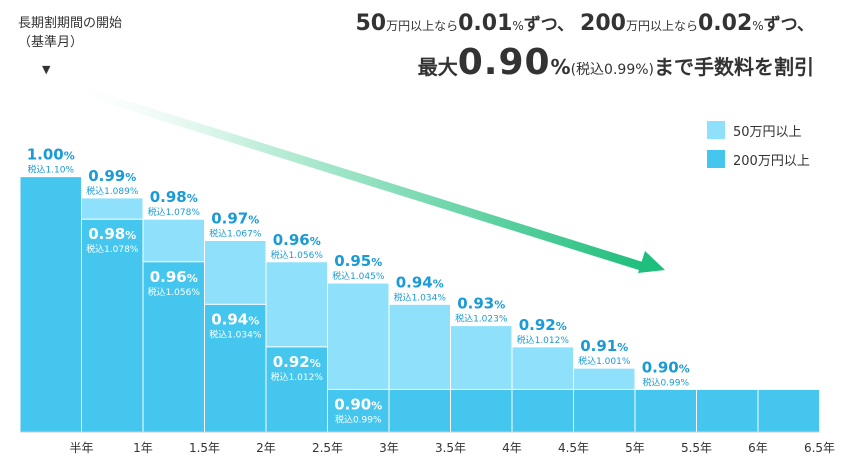 The width and height of the screenshot is (850, 465). What do you see at coordinates (819, 448) in the screenshot?
I see `x-tick-label: 6.5年` at bounding box center [819, 448].